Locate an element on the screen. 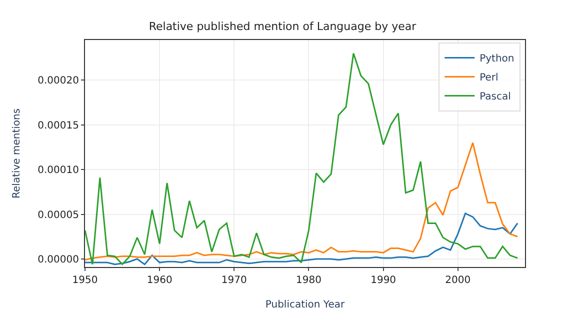 Image resolution: width=565 pixels, height=320 pixels. y-tick-label: 0.00000 is located at coordinates (58, 260).